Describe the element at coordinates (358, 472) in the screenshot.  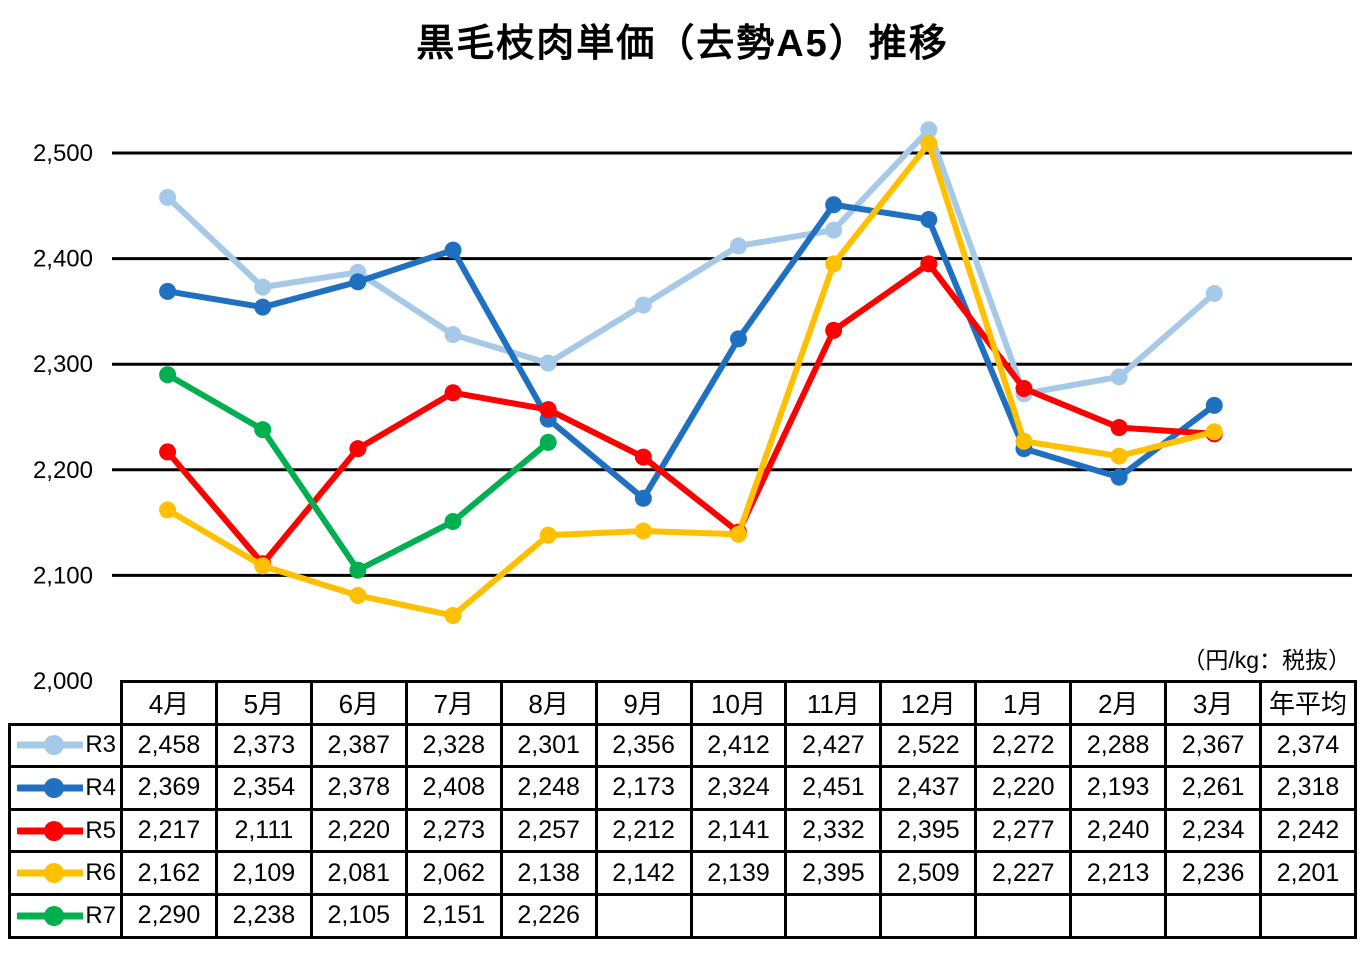
I see `series-R7` at that location.